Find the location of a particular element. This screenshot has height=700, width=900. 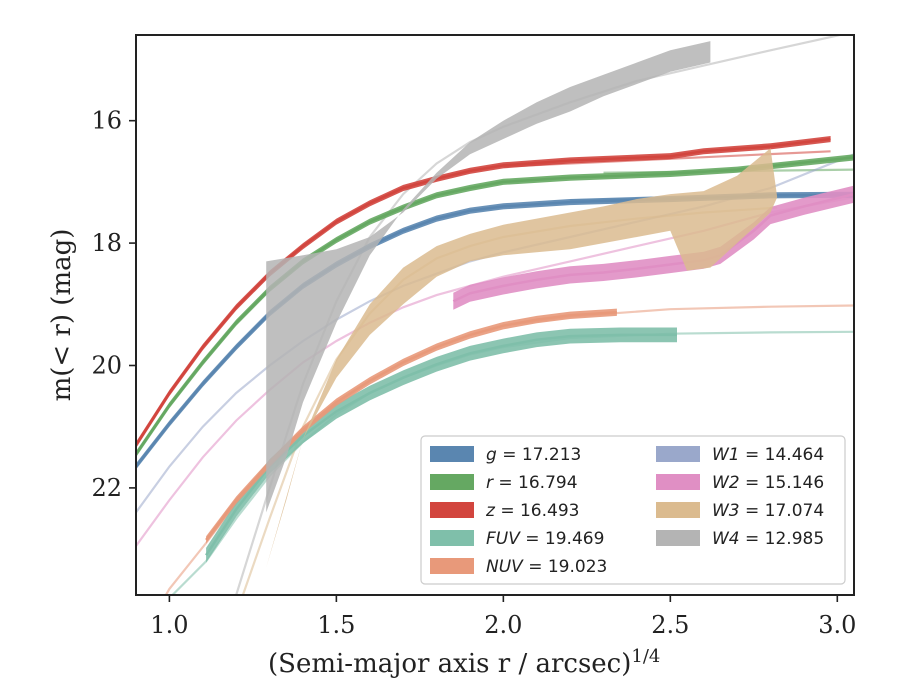

legend-box is located at coordinates (633, 510).